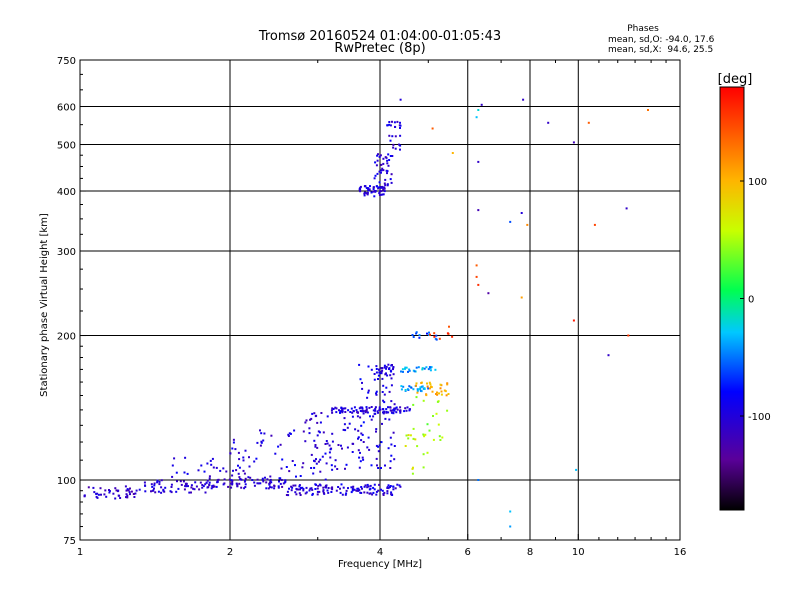 The width and height of the screenshot is (800, 600). What do you see at coordinates (230, 552) in the screenshot?
I see `x-tick-label: 2` at bounding box center [230, 552].